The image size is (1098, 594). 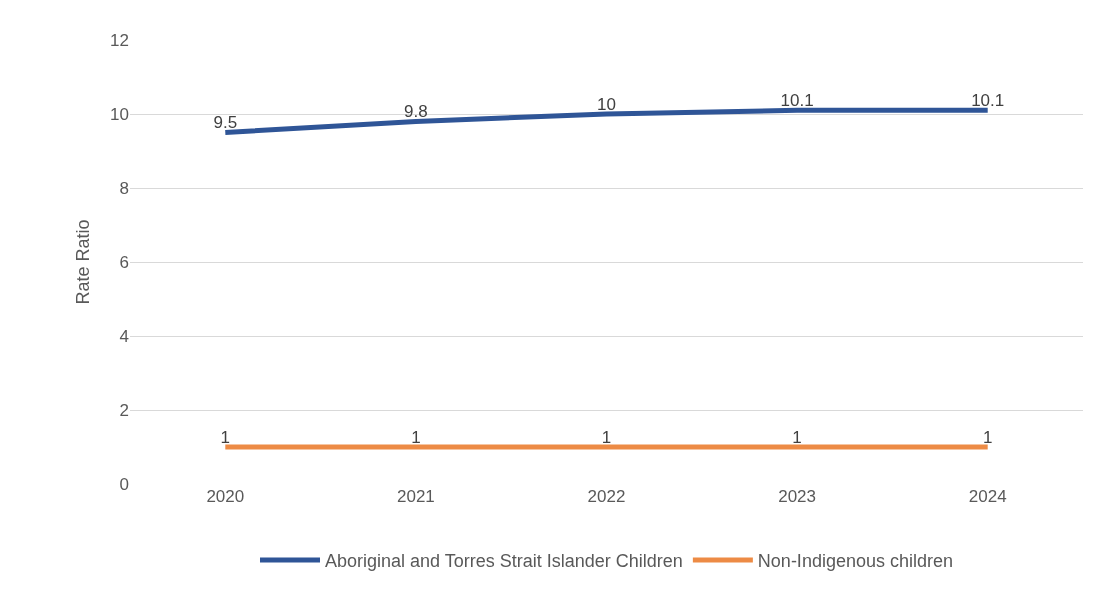 What do you see at coordinates (797, 496) in the screenshot?
I see `x-tick-label: 2023` at bounding box center [797, 496].